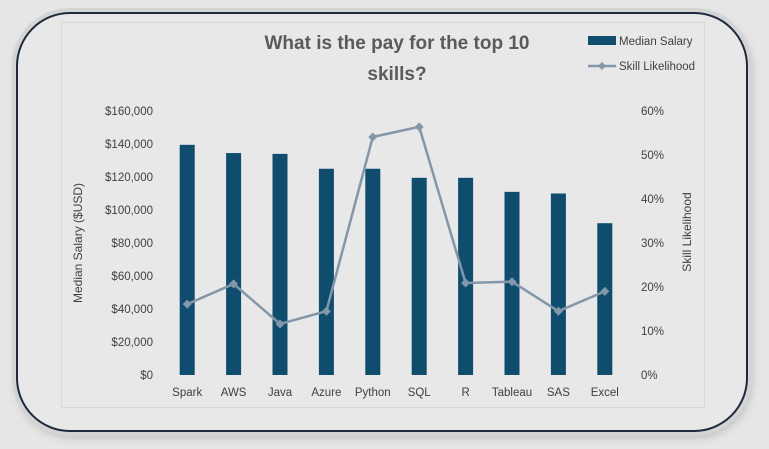  What do you see at coordinates (78, 243) in the screenshot?
I see `y-axis-left-label: Median Salary ($USD)` at bounding box center [78, 243].